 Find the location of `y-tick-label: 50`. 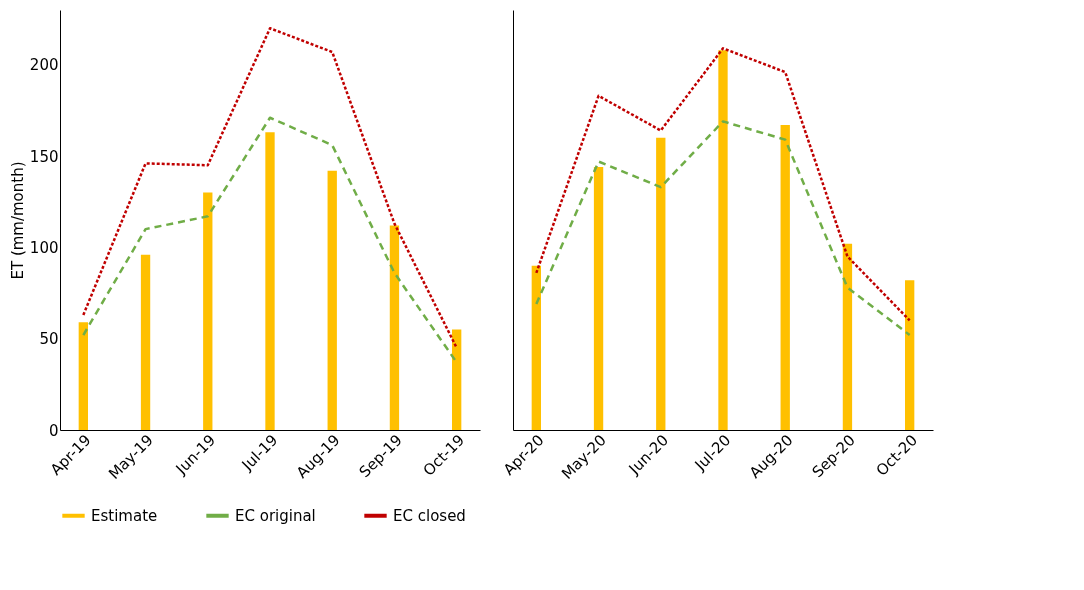

y-tick-label: 50 is located at coordinates (49, 339).